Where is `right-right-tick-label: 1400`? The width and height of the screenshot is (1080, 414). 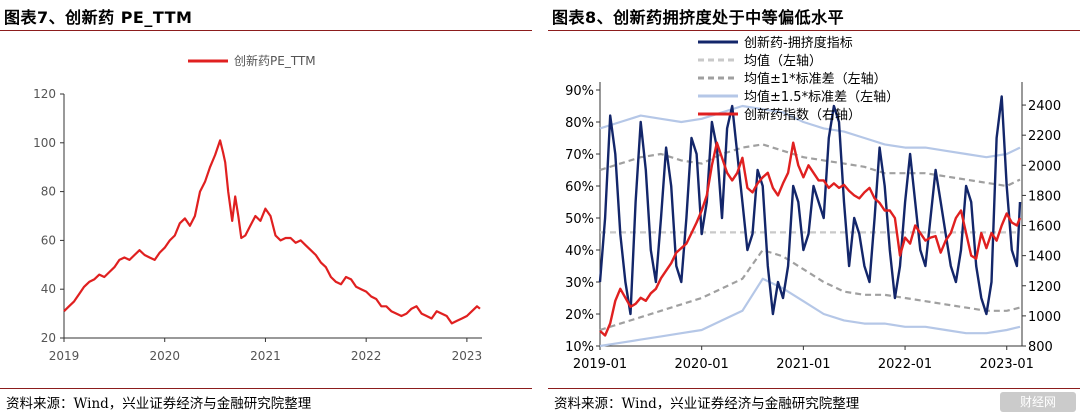 right-right-tick-label: 1400 is located at coordinates (1044, 257).